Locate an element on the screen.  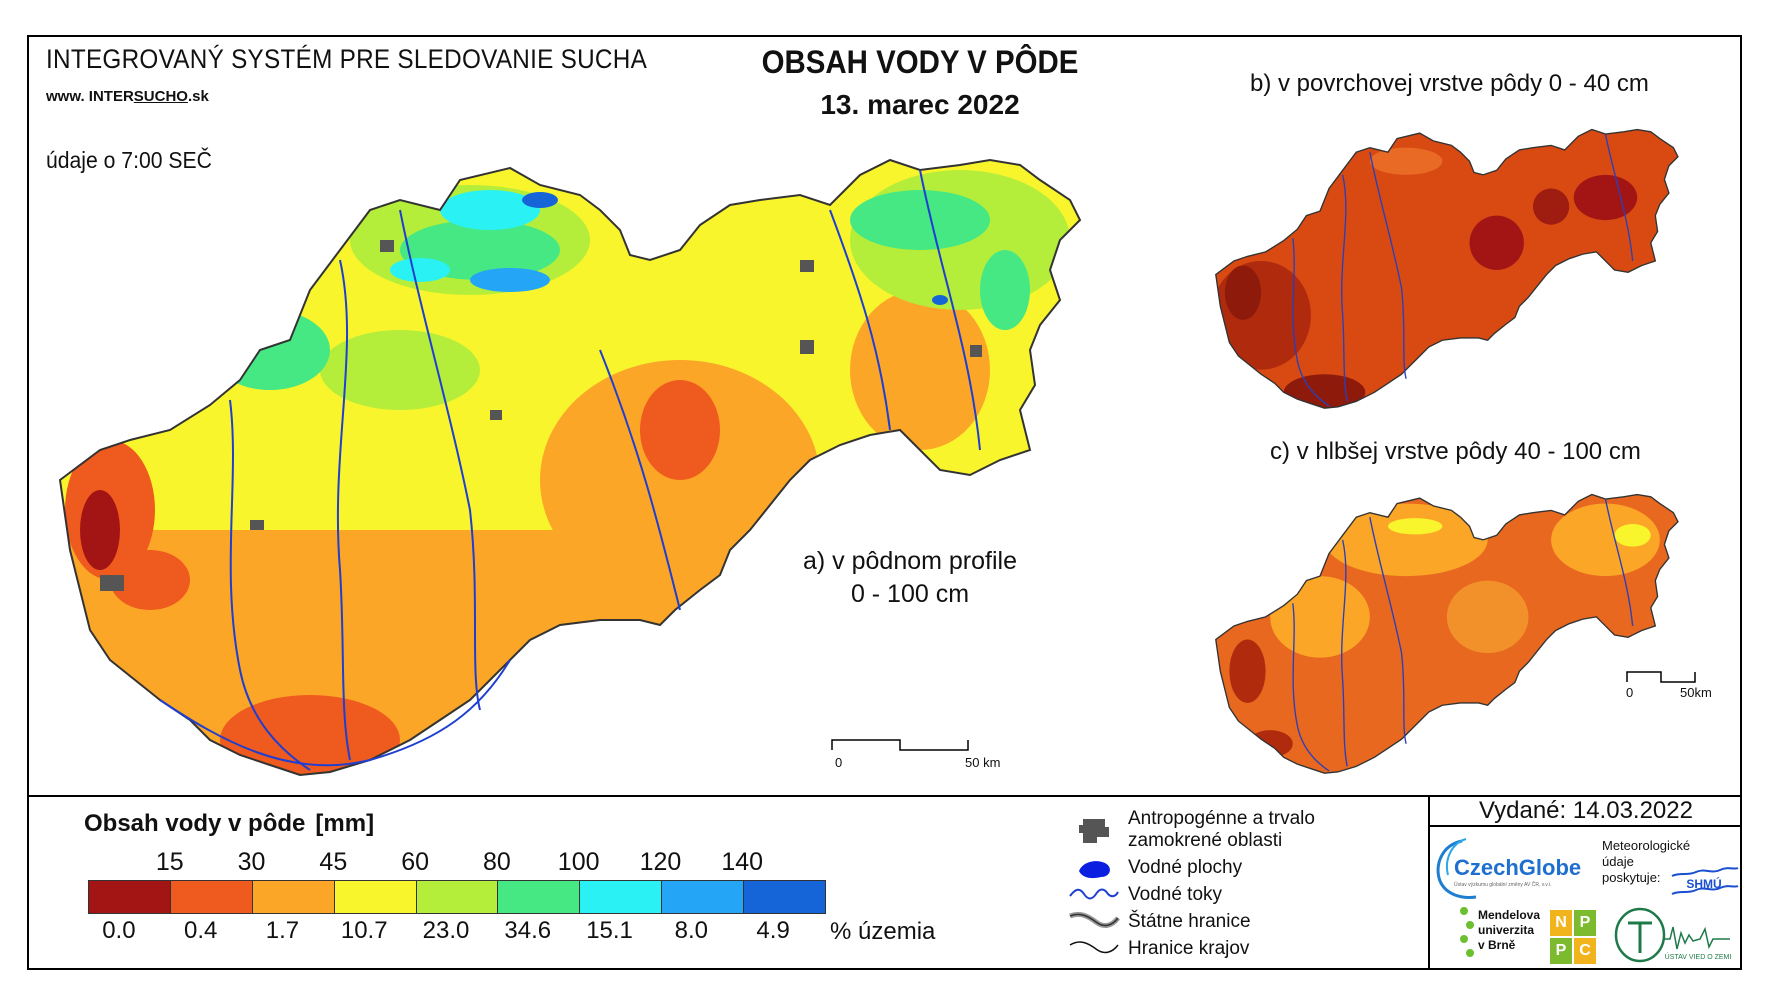
legend-state-border-label: Štátne hranice is located at coordinates (1189, 921).